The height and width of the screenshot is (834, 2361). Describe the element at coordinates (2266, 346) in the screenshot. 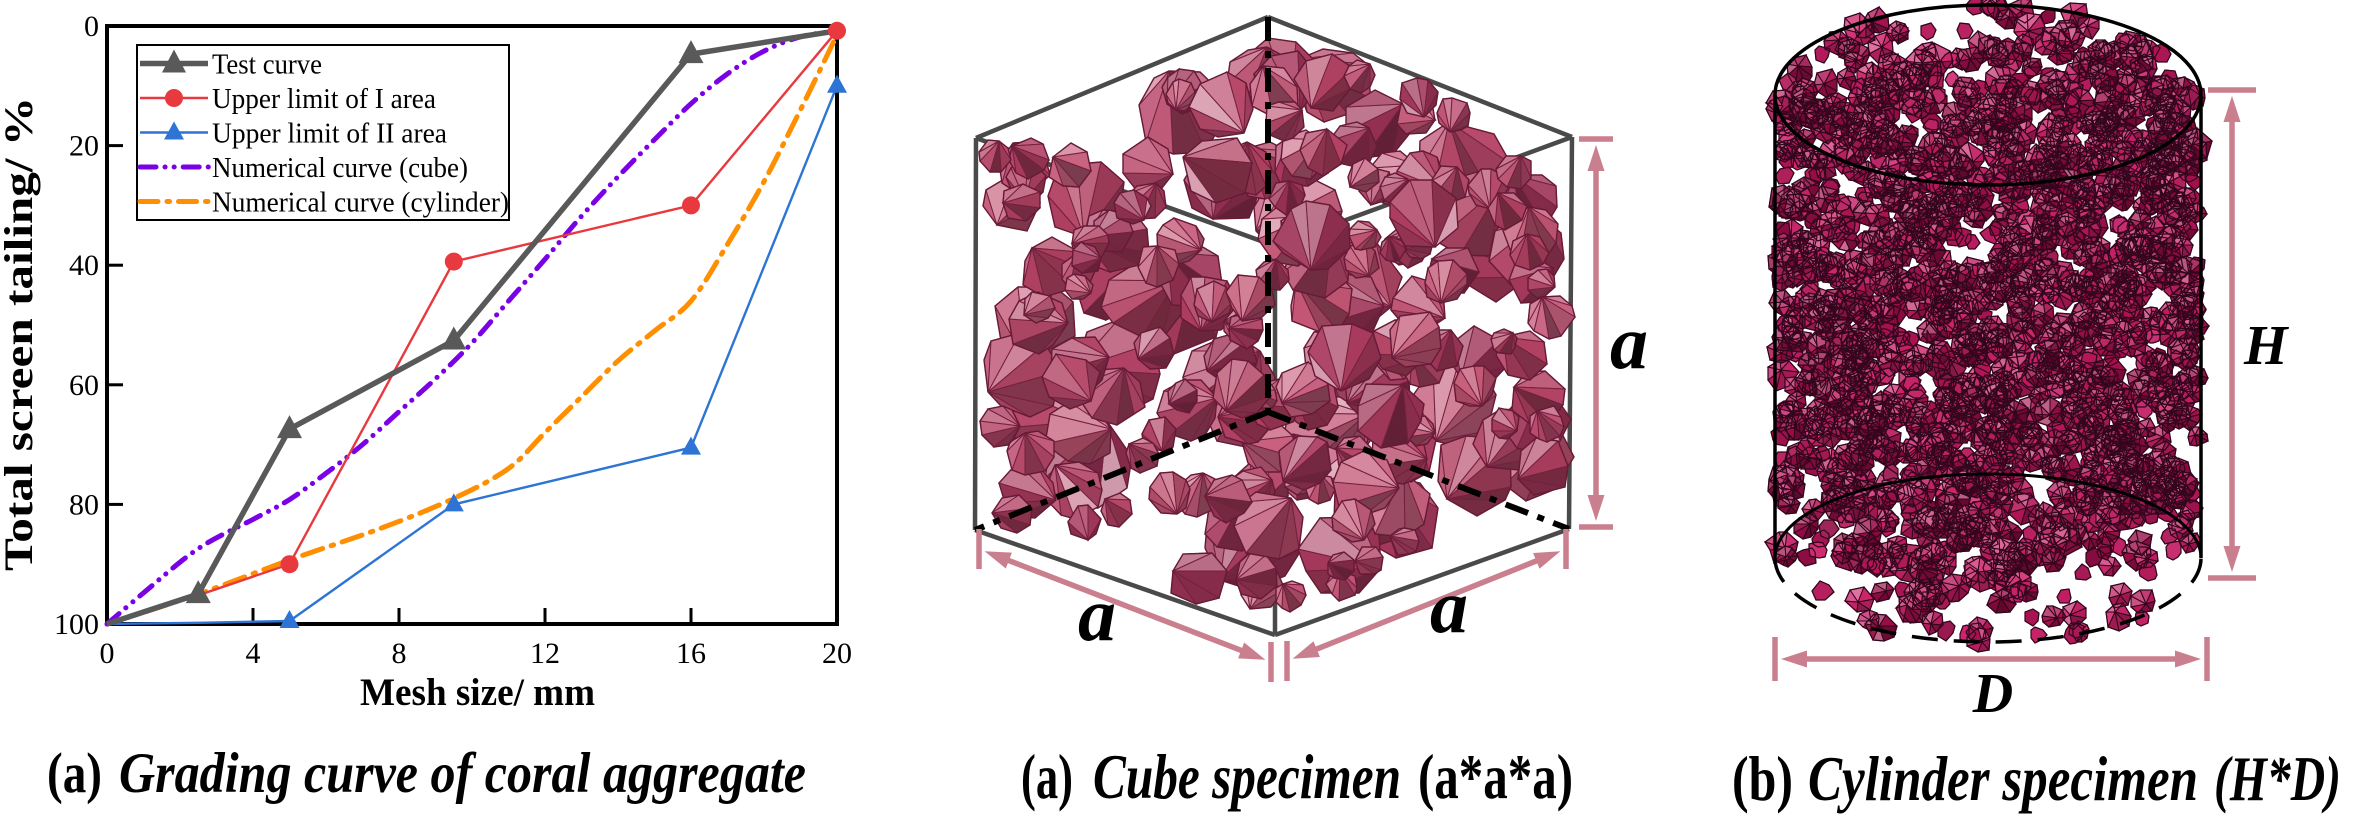

I see `svg-text: H` at that location.